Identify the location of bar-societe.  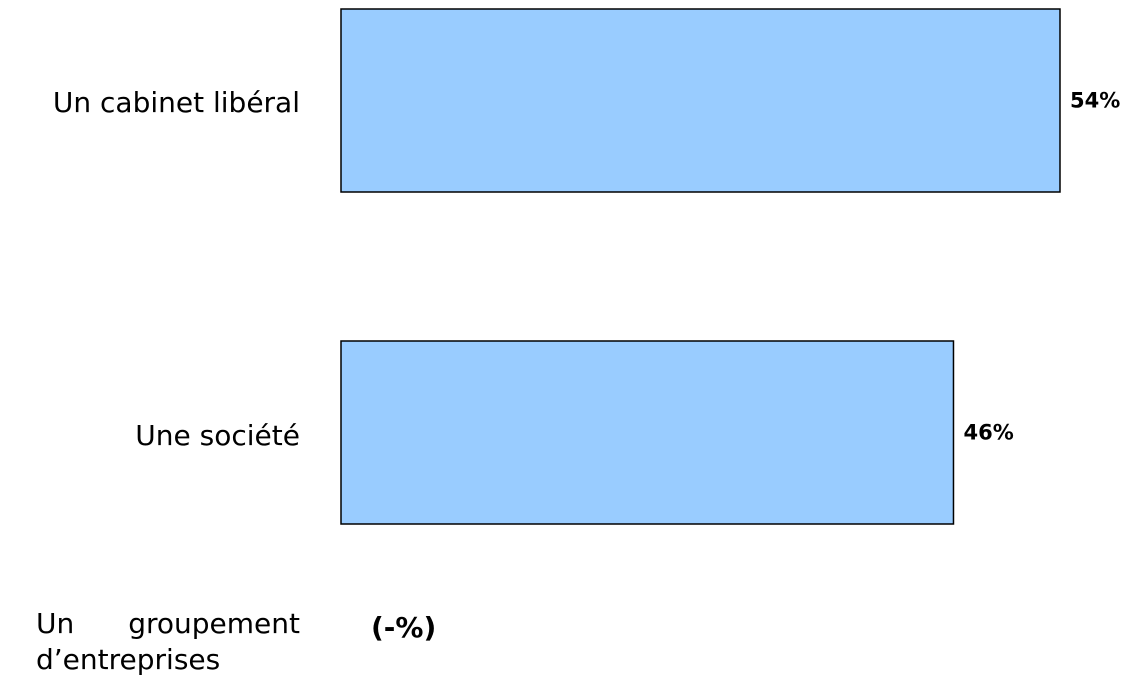
(647, 432).